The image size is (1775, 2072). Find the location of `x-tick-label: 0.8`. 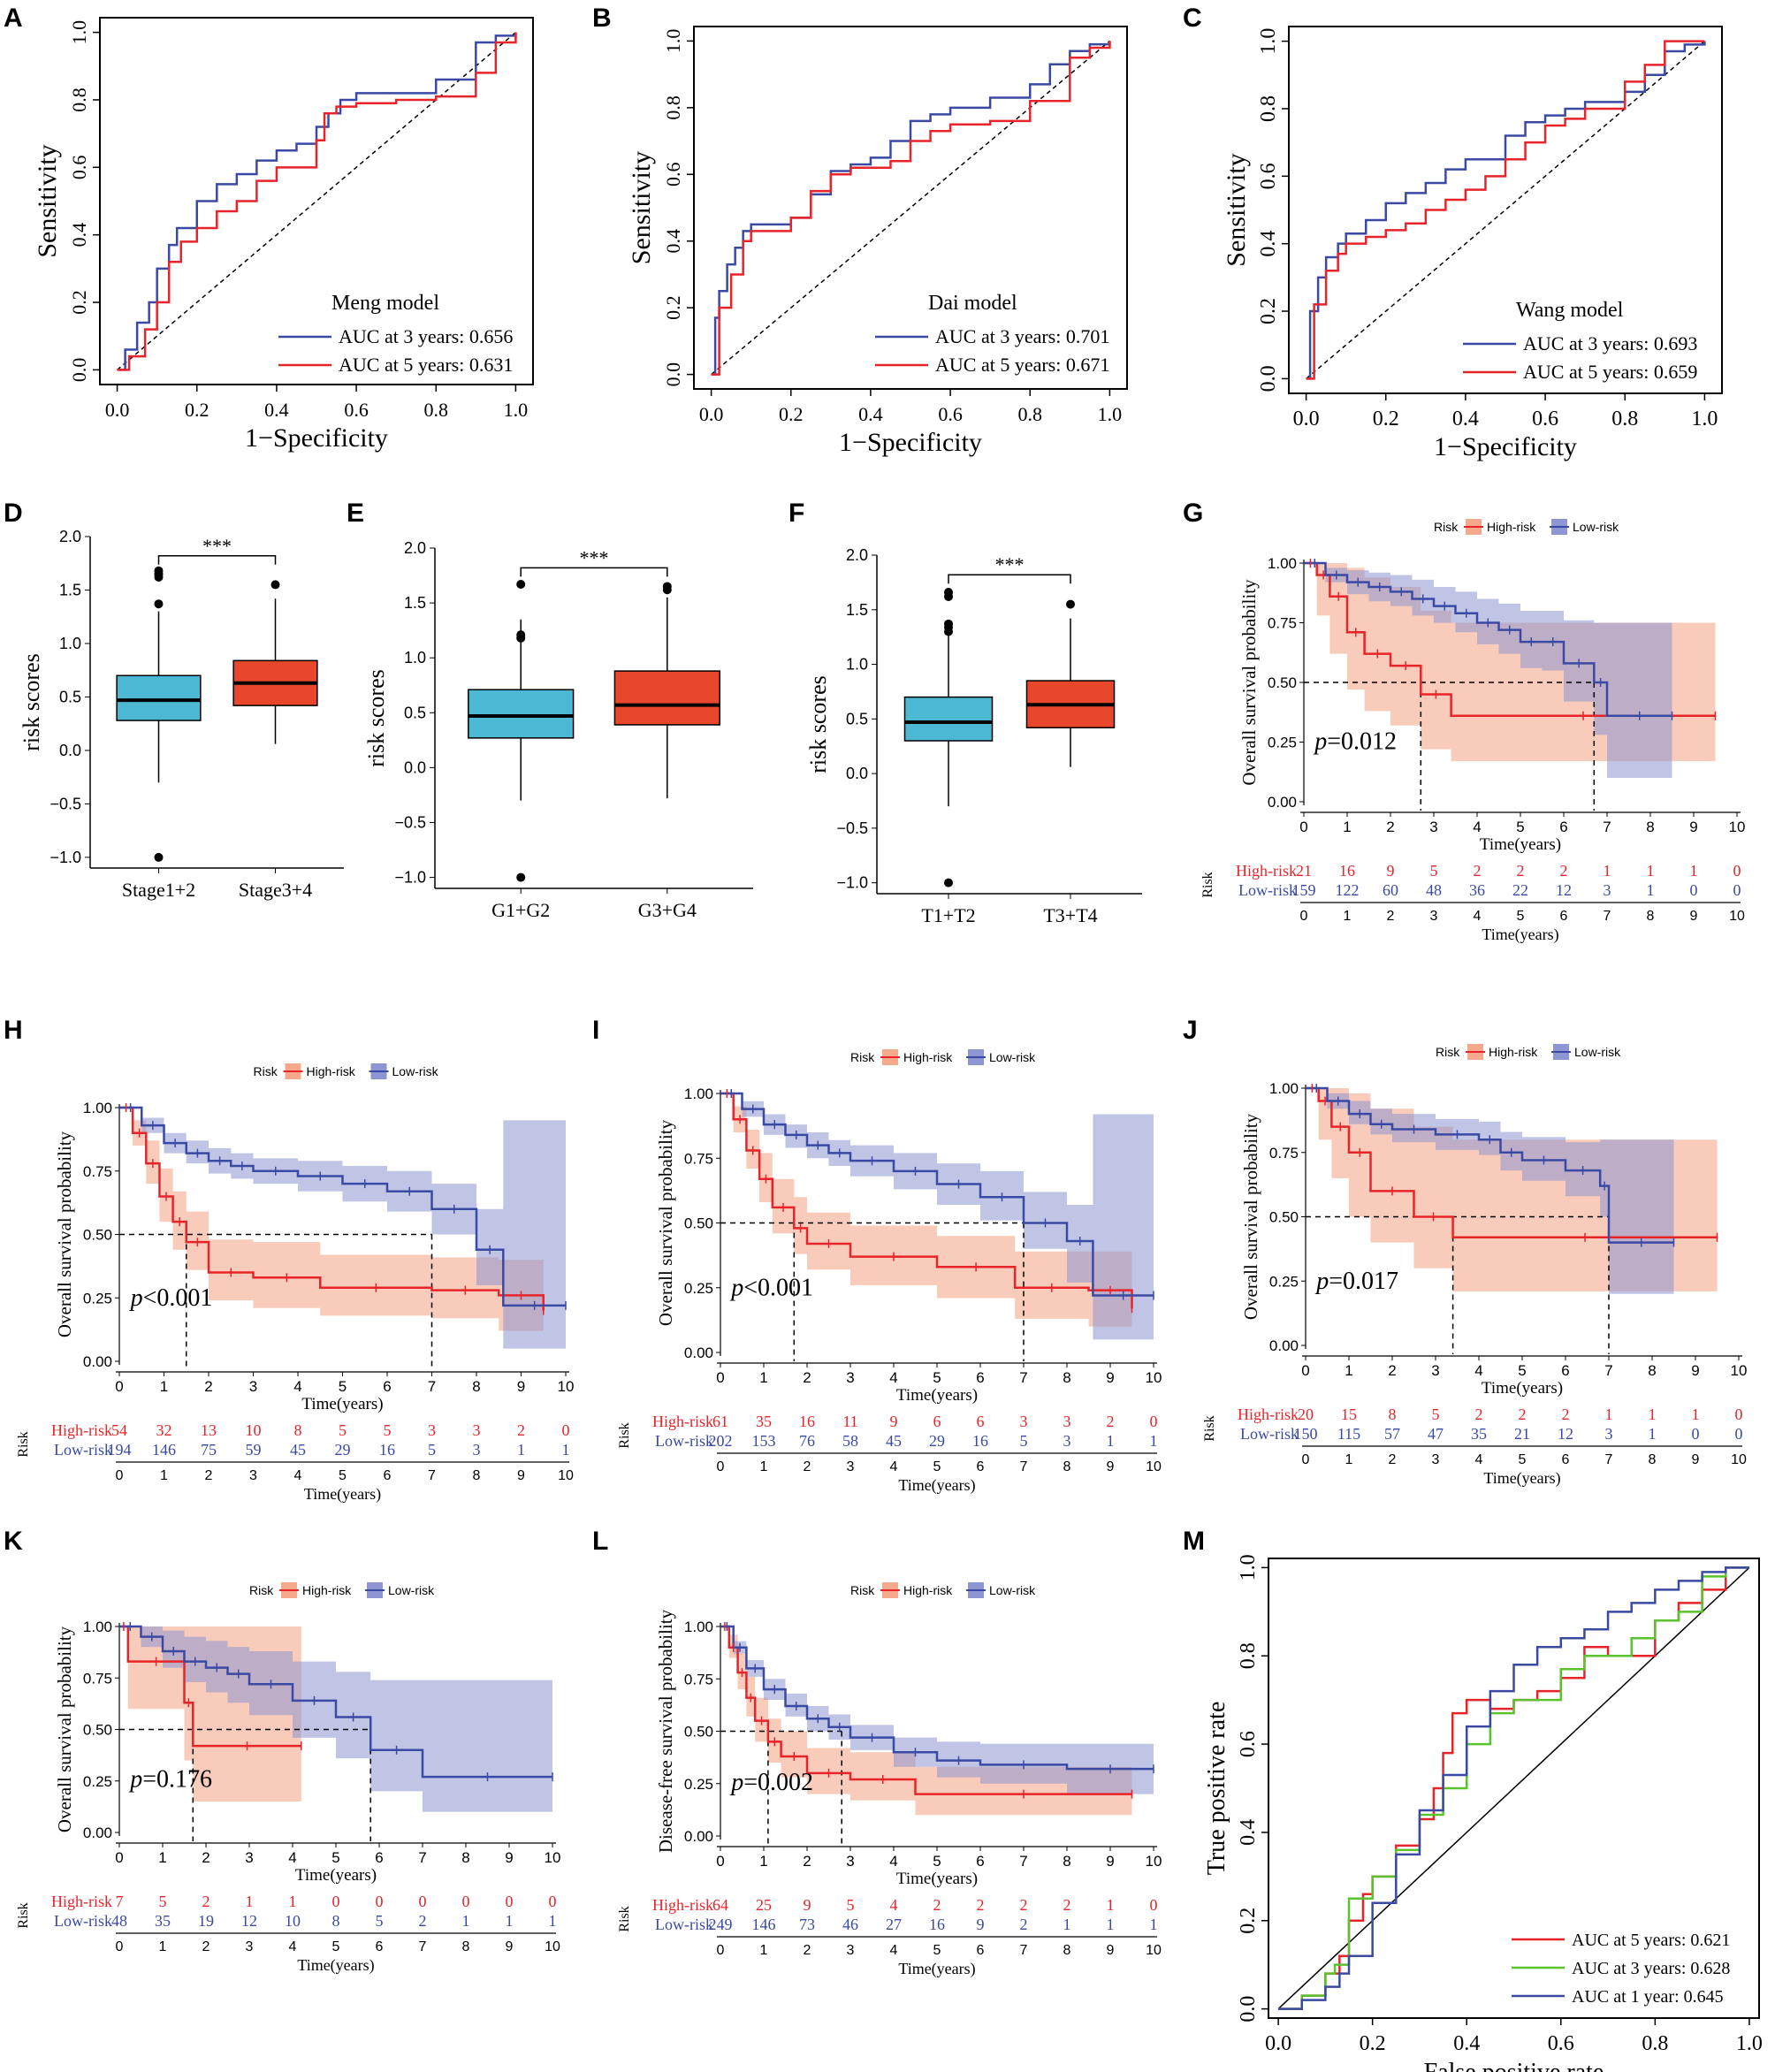

x-tick-label: 0.8 is located at coordinates (436, 410).